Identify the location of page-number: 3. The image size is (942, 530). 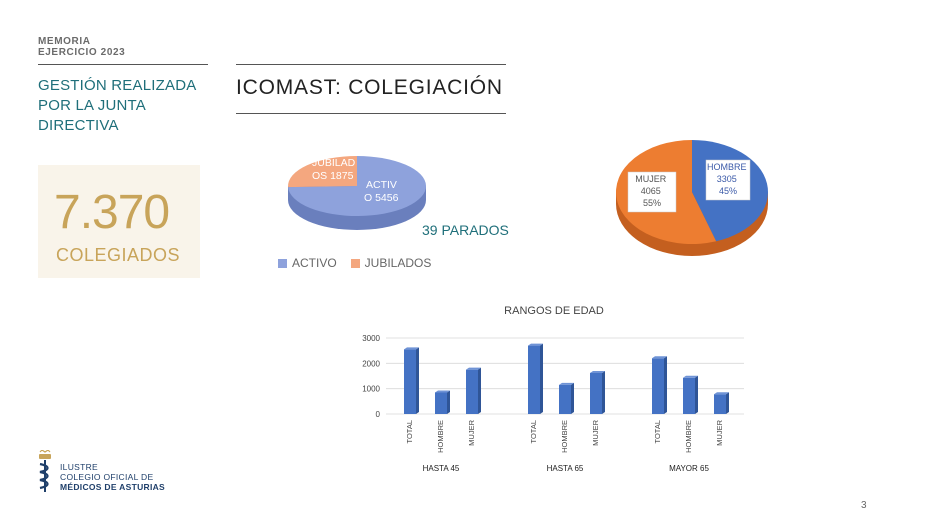
(864, 505).